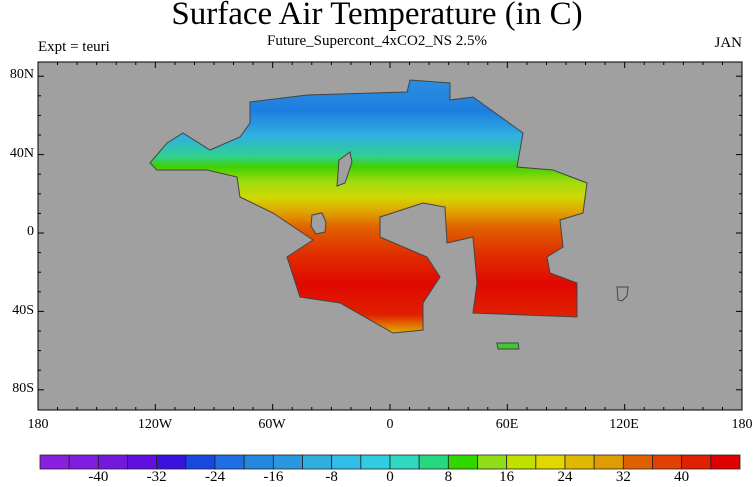 This screenshot has height=487, width=754. I want to click on lat-tick-label: 0, so click(30, 231).